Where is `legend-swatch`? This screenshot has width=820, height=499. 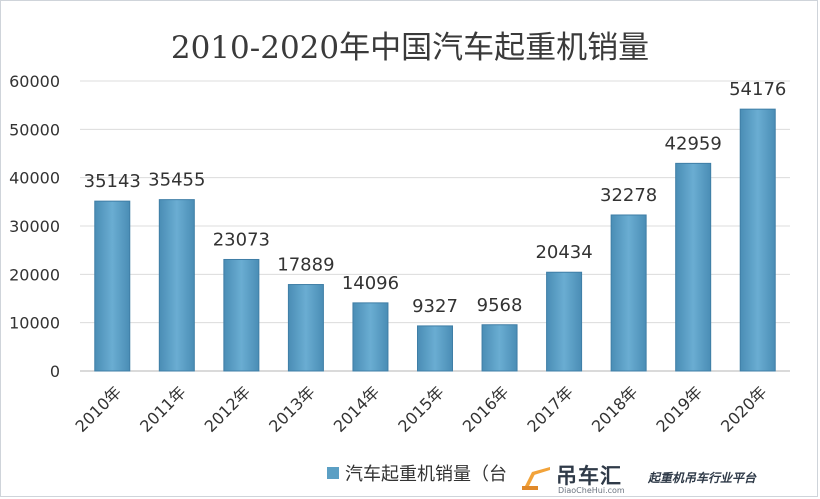
legend-swatch is located at coordinates (333, 473).